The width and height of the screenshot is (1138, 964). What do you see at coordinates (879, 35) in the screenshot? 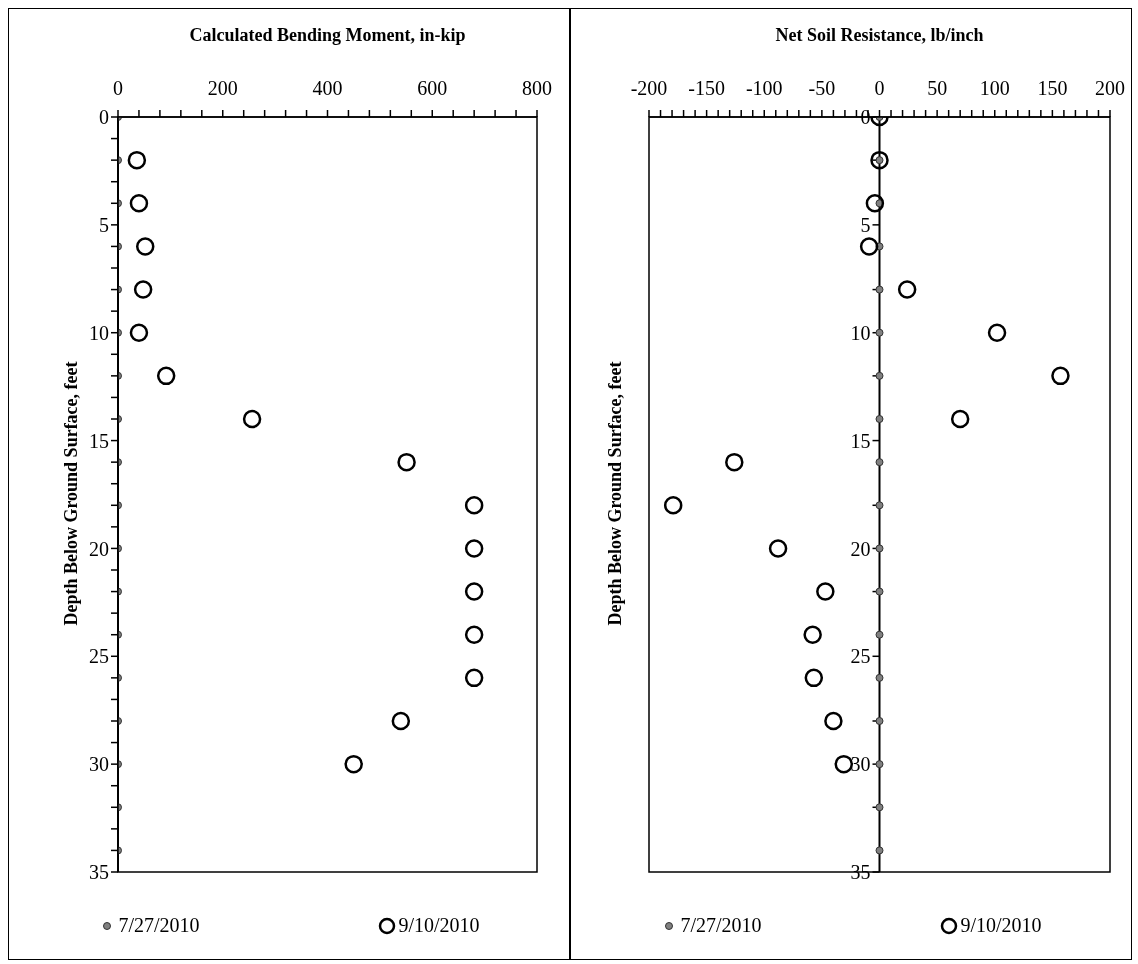
I see `x-axis-title: Net Soil Resistance, lb/inch` at bounding box center [879, 35].